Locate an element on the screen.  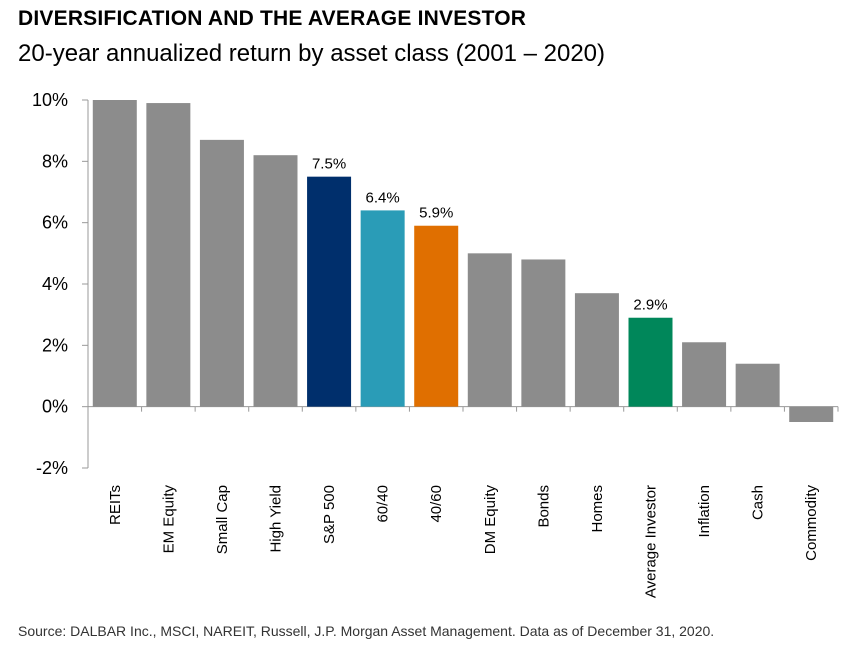
category-label: 40/60 is located at coordinates (436, 504).